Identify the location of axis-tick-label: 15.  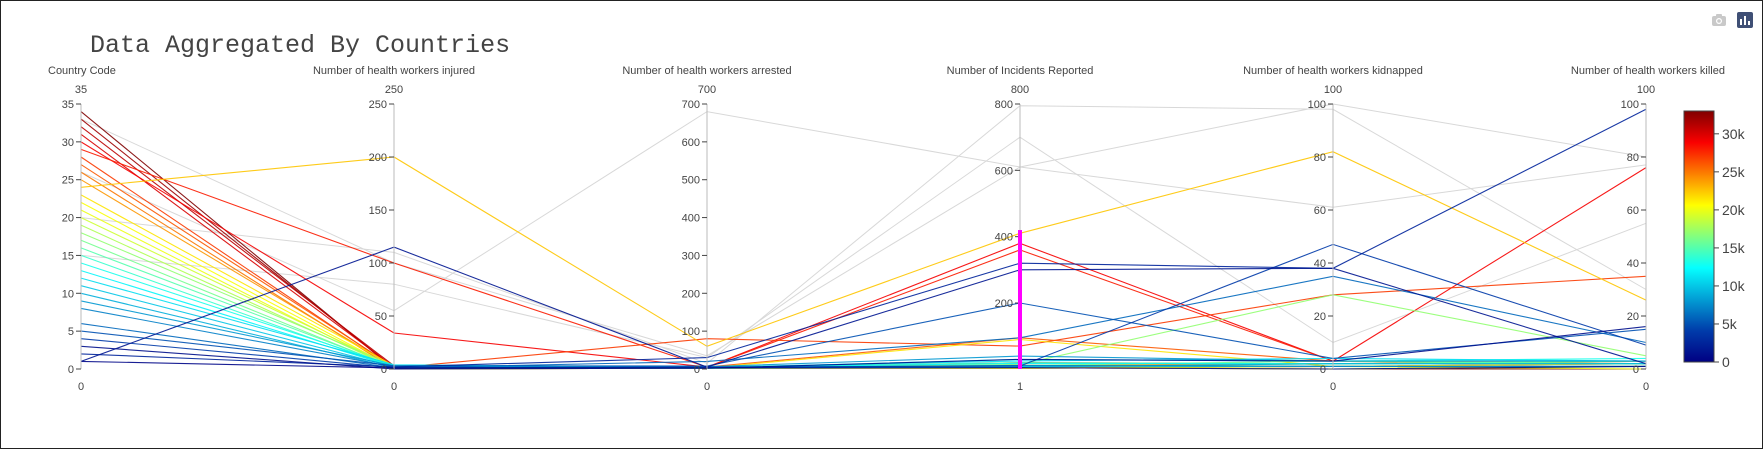
(68, 256).